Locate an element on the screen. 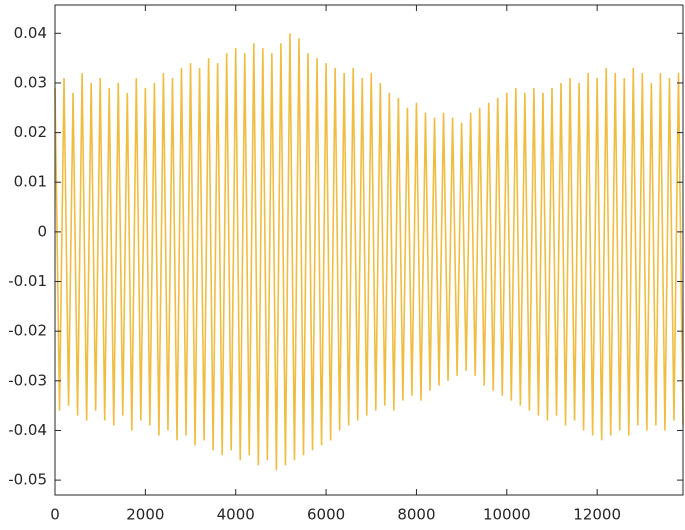 Image resolution: width=685 pixels, height=530 pixels. y-tick-label: -0.01 is located at coordinates (27, 281).